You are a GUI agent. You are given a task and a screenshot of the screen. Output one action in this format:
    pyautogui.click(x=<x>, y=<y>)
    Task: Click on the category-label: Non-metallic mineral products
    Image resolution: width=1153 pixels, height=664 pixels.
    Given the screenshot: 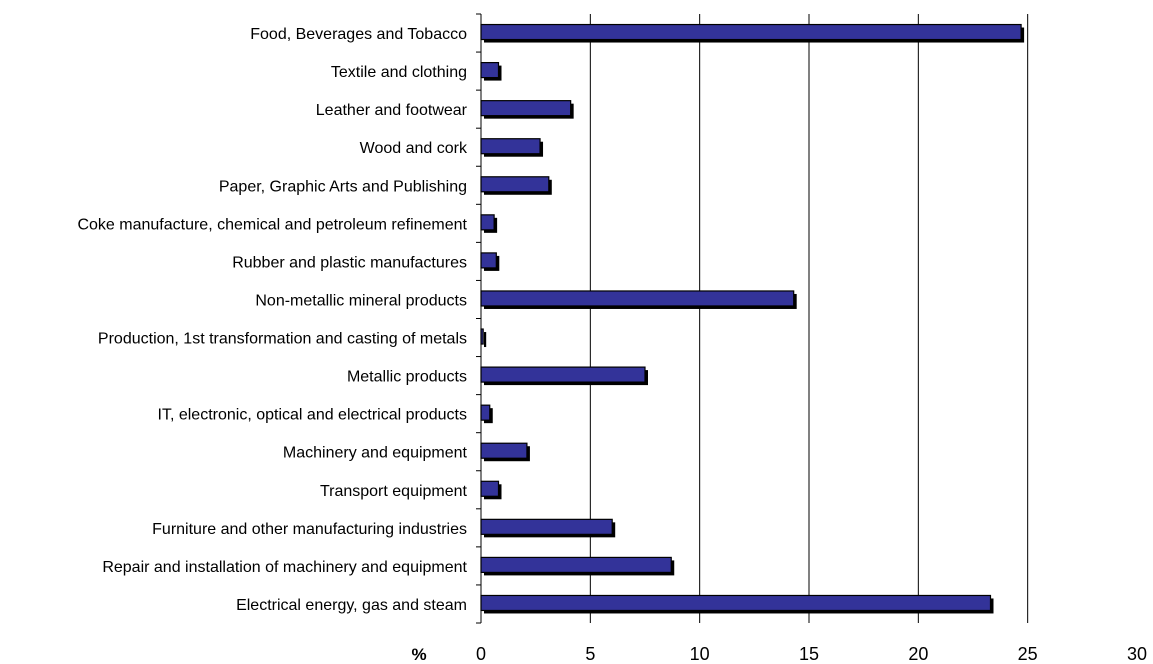 What is the action you would take?
    pyautogui.click(x=361, y=300)
    